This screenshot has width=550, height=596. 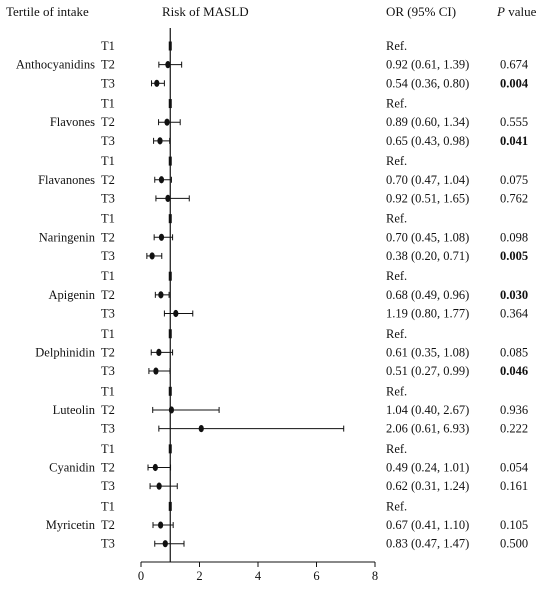 I want to click on p-value-label: 0.936, so click(x=514, y=410).